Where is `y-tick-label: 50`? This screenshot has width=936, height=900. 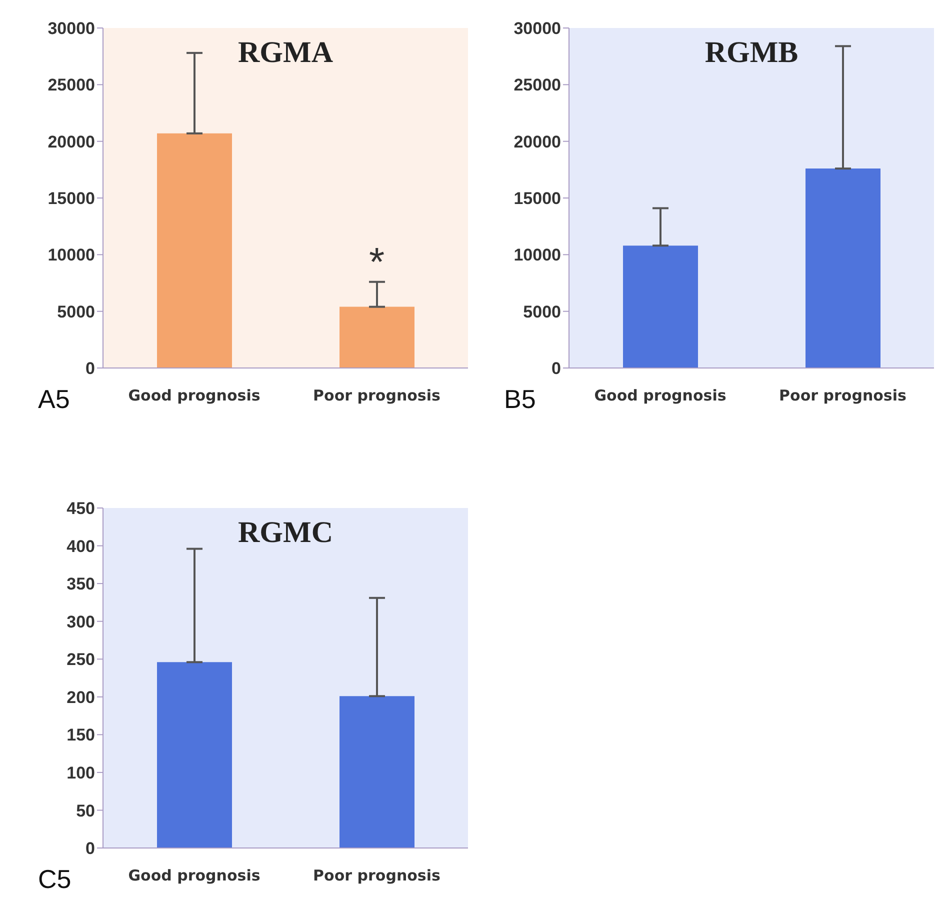 y-tick-label: 50 is located at coordinates (85, 810).